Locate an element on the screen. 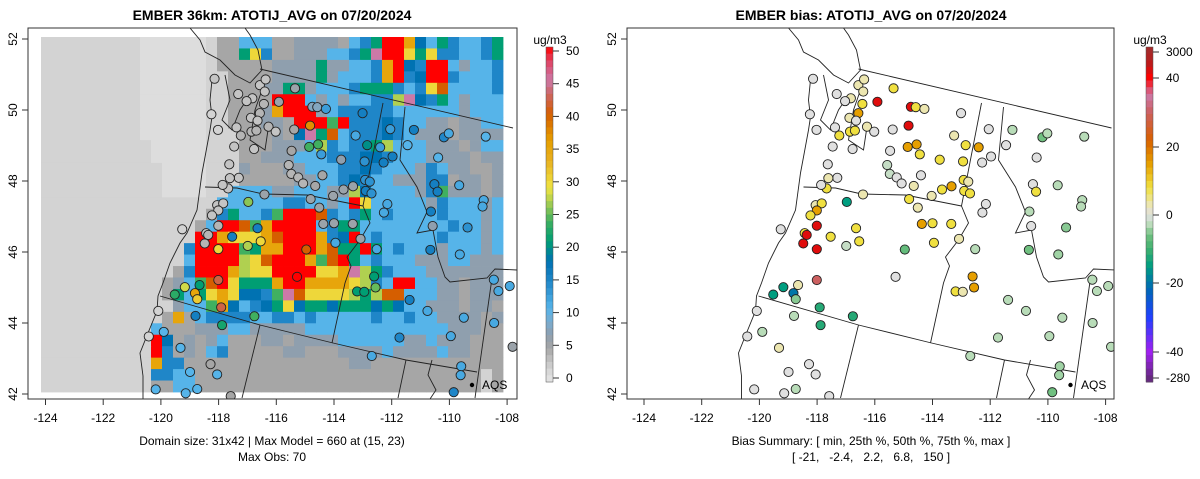 This screenshot has width=1200, height=479. x-tick-label: -114 is located at coordinates (333, 418).